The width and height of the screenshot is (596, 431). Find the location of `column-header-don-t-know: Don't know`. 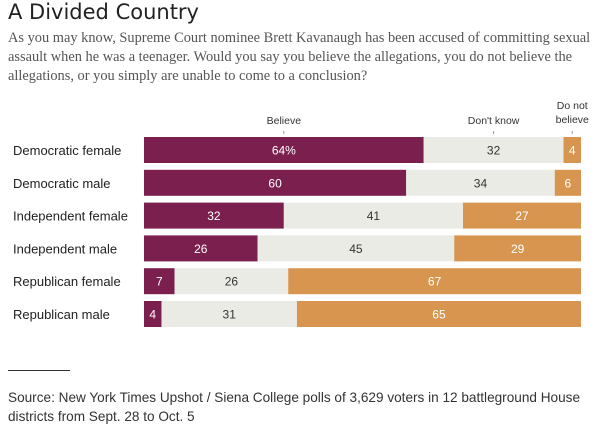

column-header-don-t-know: Don't know is located at coordinates (494, 121).